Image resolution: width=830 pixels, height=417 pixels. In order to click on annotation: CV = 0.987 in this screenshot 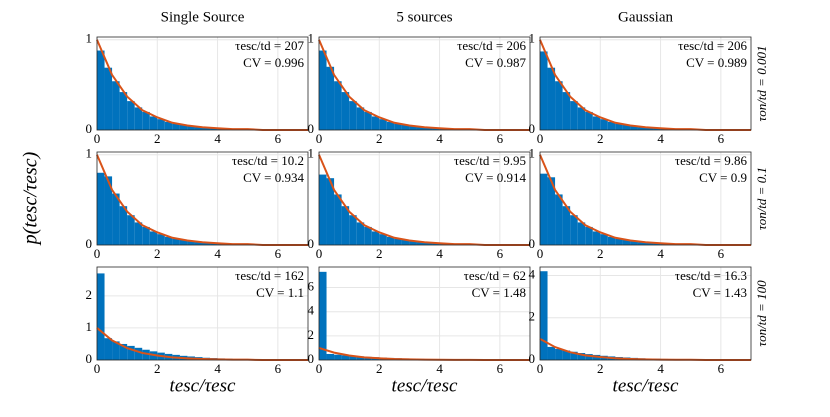, I will do `click(495, 62)`.